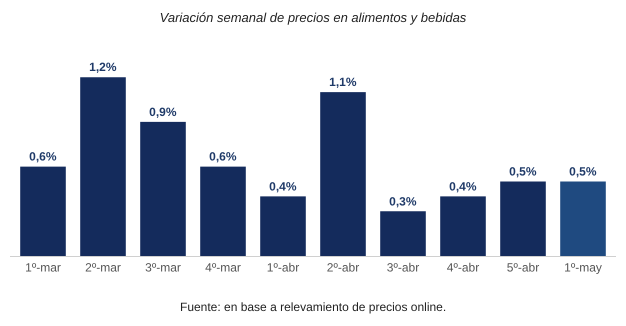  Describe the element at coordinates (283, 267) in the screenshot. I see `x-tick-label: 1º-abr` at that location.